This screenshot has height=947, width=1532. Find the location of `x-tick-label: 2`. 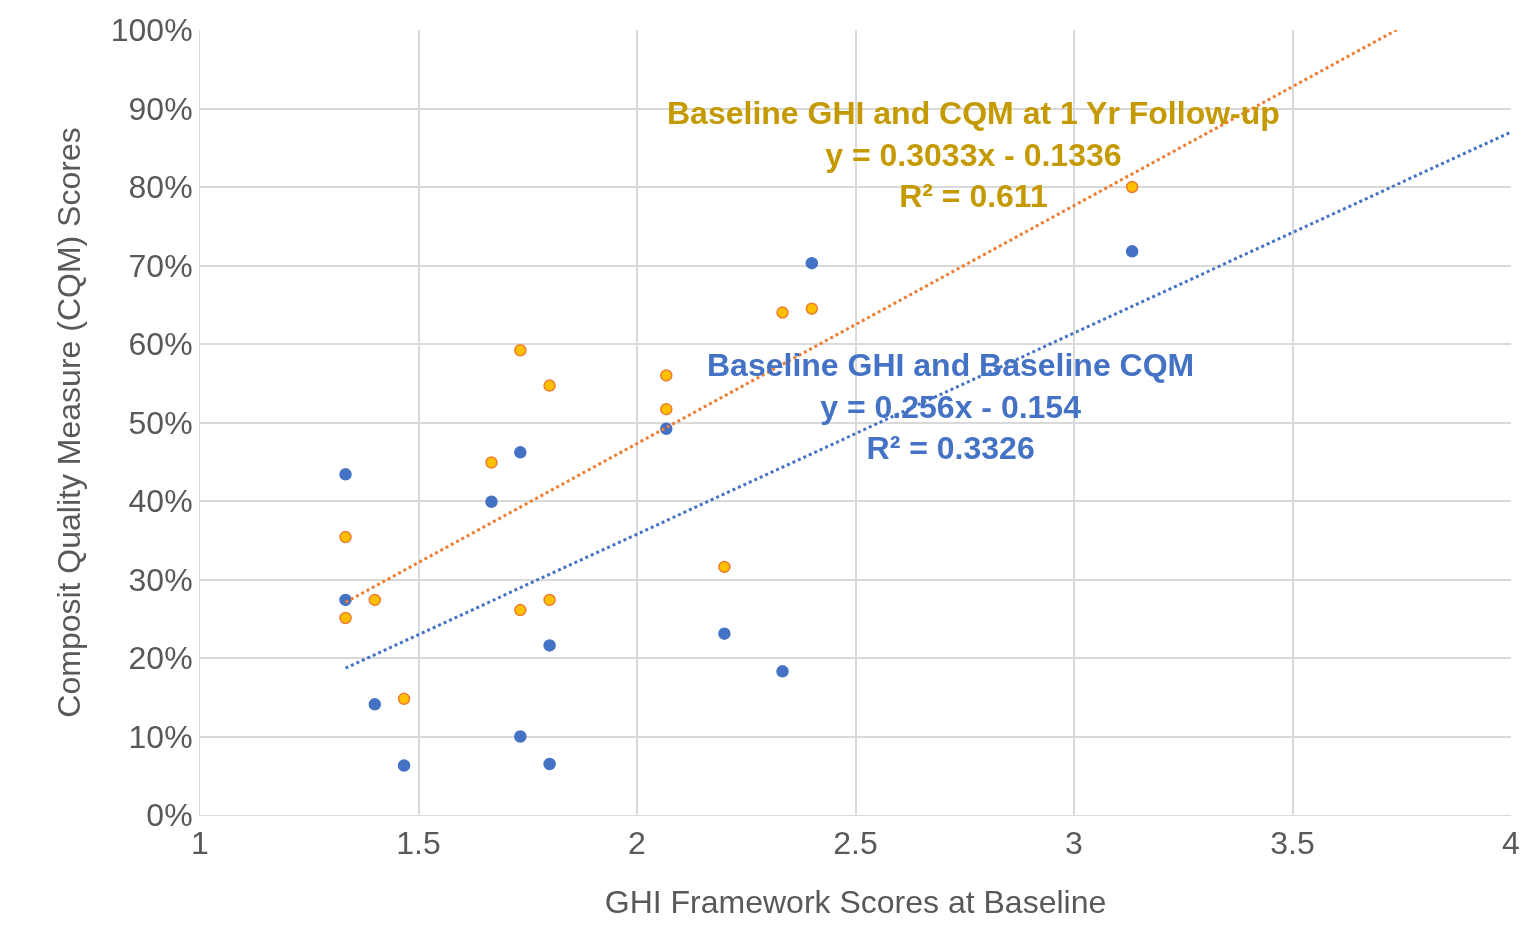

x-tick-label: 2 is located at coordinates (637, 843).